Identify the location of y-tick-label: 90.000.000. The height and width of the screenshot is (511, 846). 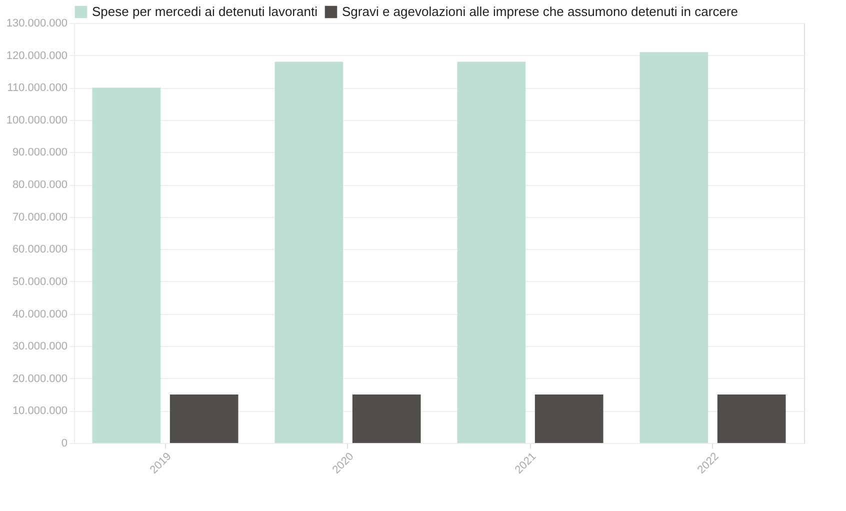
(40, 152).